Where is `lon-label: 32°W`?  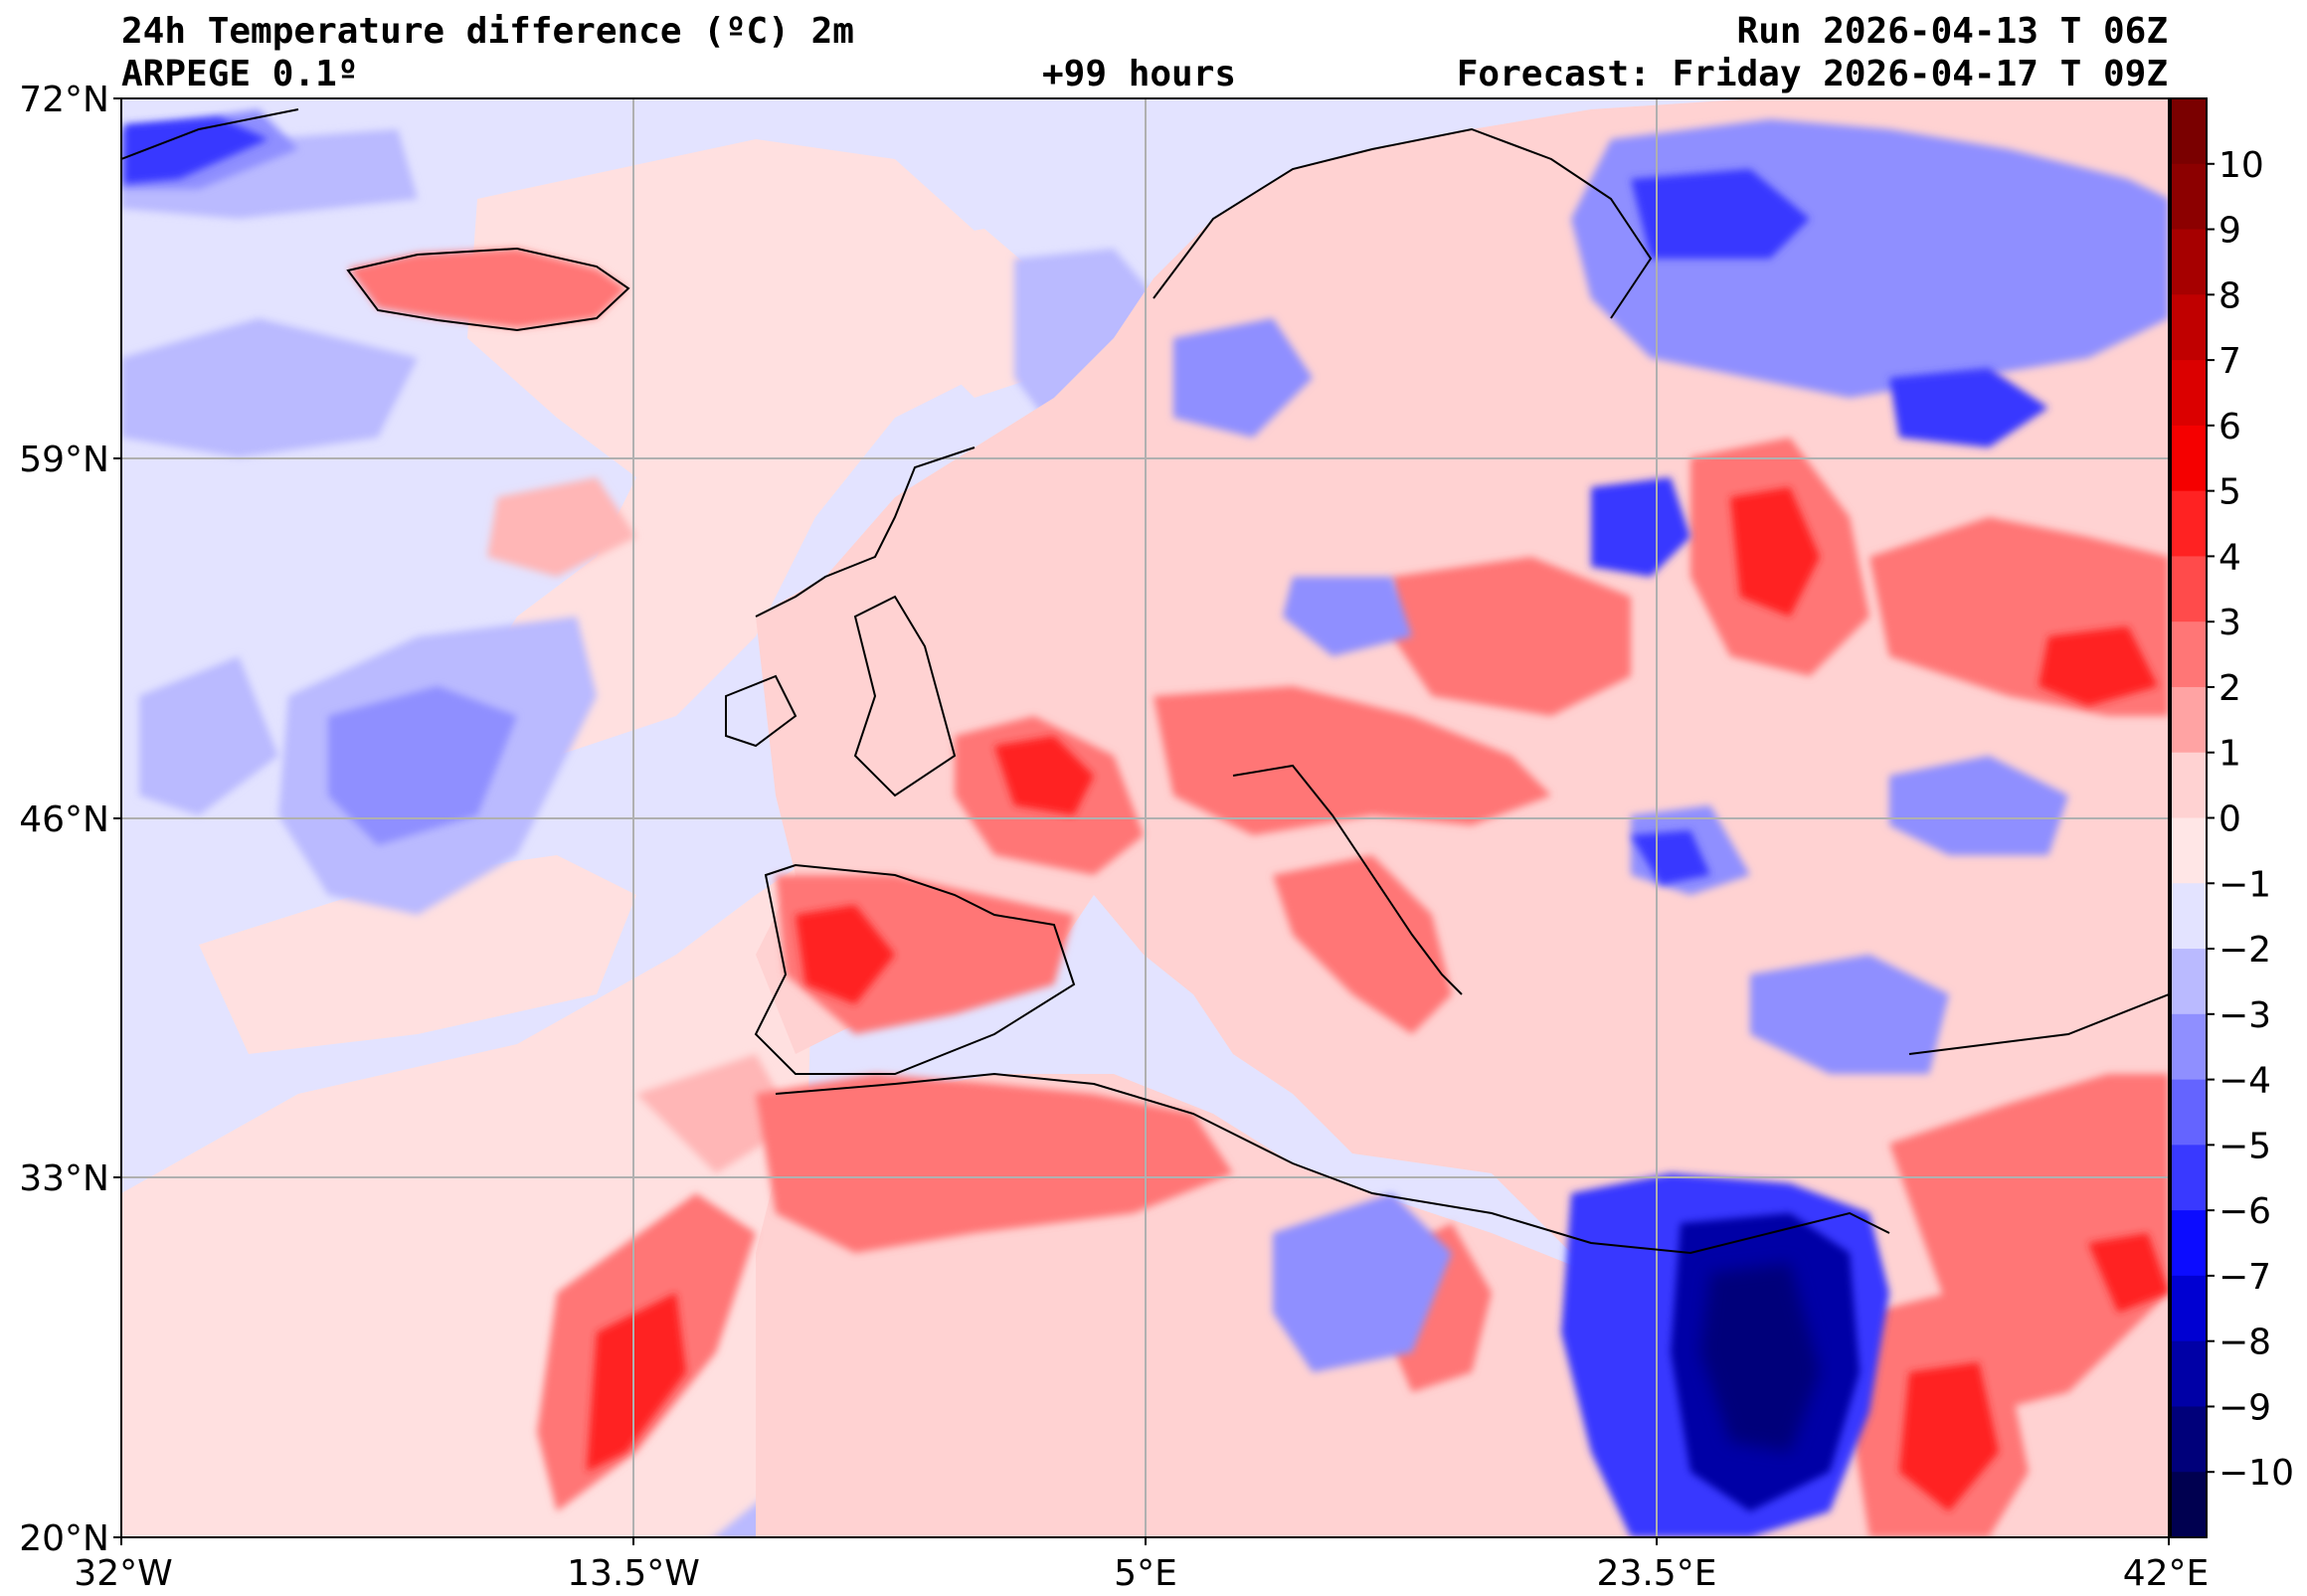 lon-label: 32°W is located at coordinates (123, 1574).